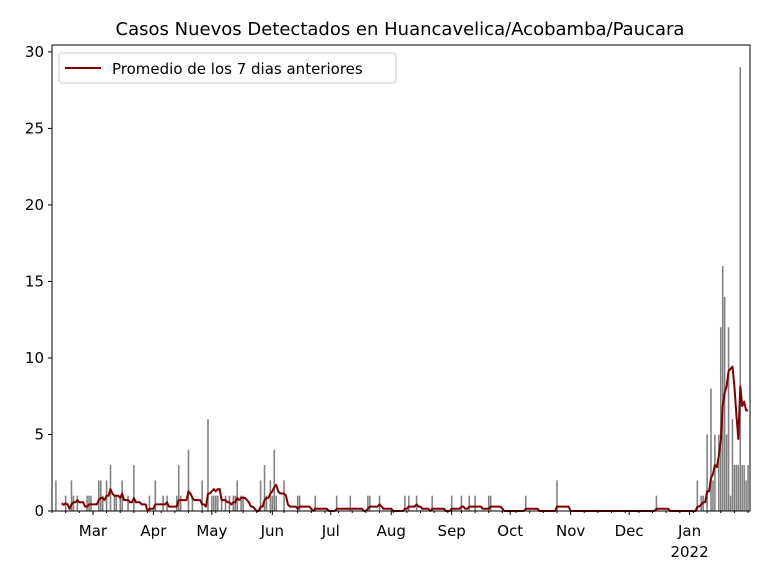  What do you see at coordinates (689, 552) in the screenshot?
I see `x-tick-sublabel: 2022` at bounding box center [689, 552].